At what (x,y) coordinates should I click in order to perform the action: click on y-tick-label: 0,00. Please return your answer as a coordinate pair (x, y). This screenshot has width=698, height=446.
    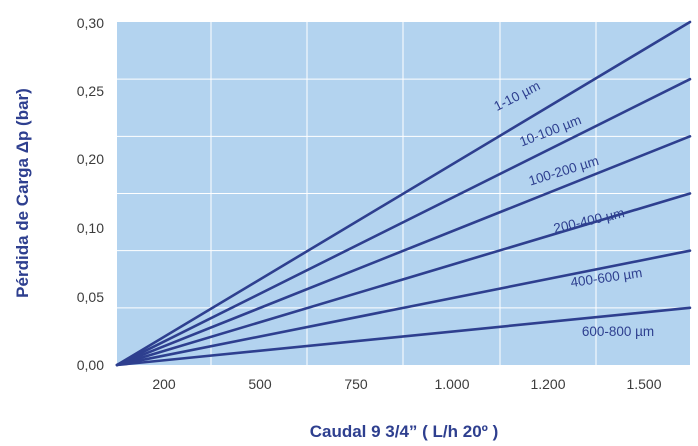
    Looking at the image, I should click on (90, 365).